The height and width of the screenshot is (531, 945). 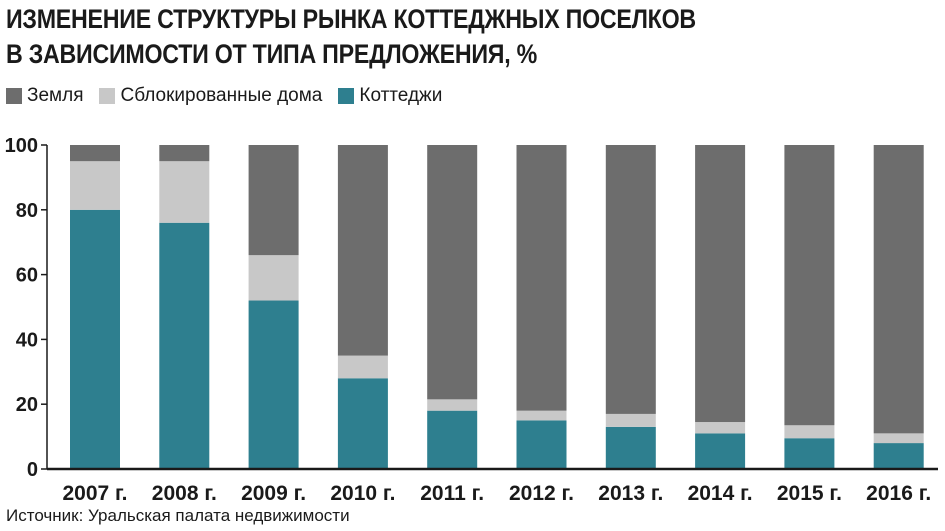 I want to click on x-tick-label: 2009 г., so click(x=273, y=493).